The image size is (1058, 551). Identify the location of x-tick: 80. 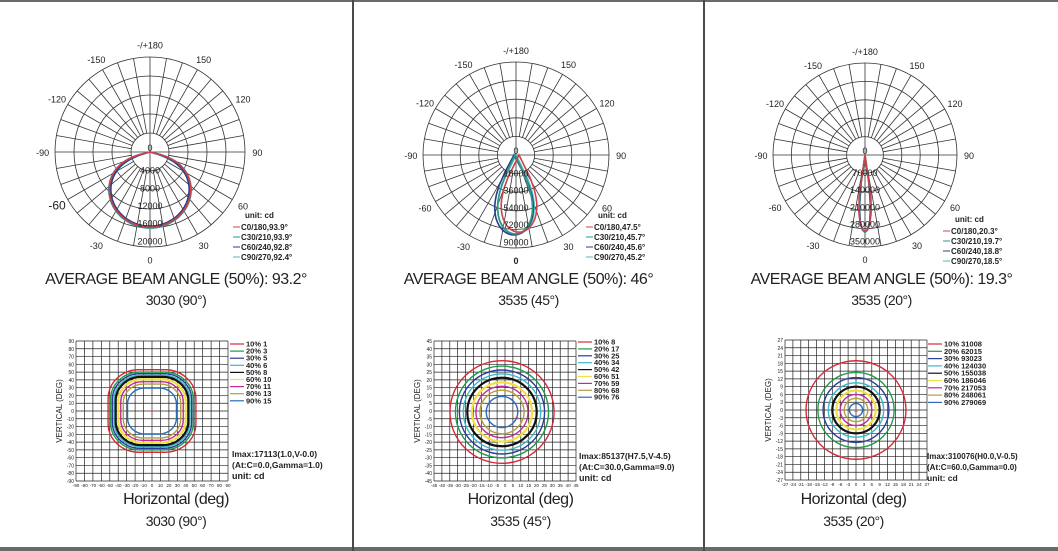
(220, 485).